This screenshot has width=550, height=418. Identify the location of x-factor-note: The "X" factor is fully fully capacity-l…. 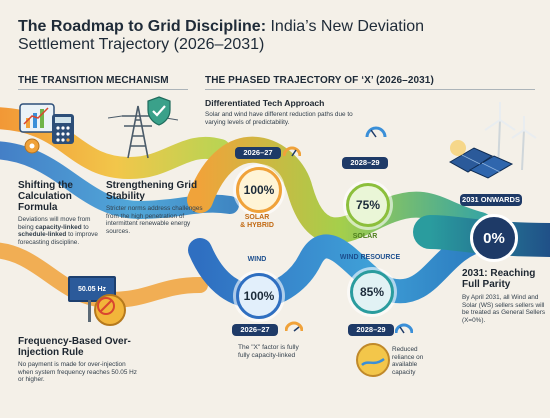
(268, 351).